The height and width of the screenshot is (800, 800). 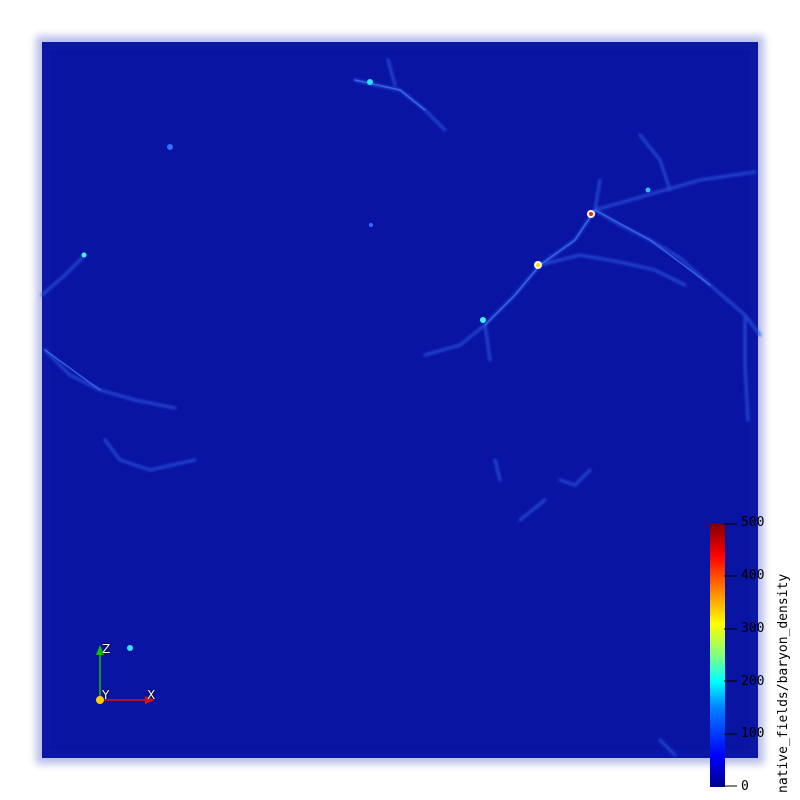 I want to click on colorbar-tick-0: 0, so click(x=745, y=786).